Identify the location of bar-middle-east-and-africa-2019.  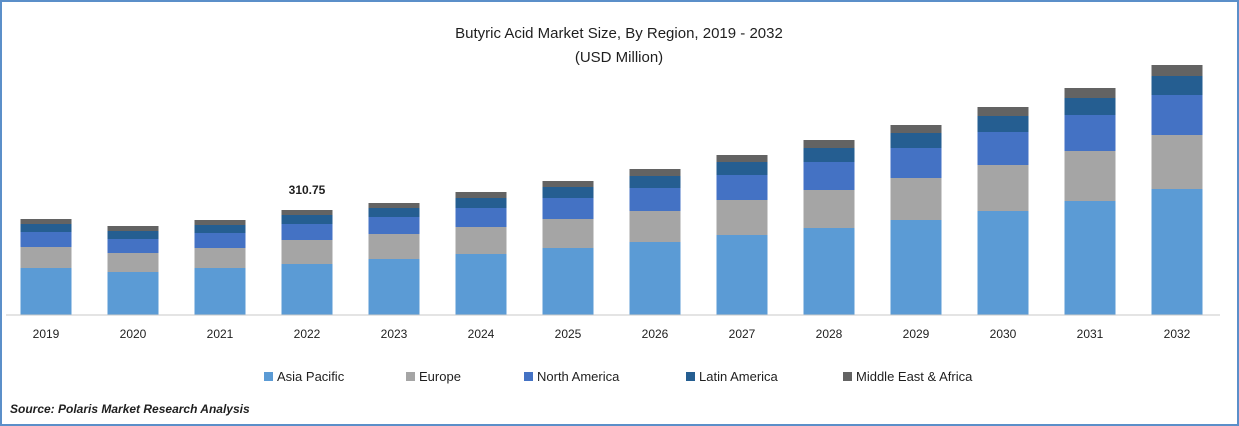
(46, 221).